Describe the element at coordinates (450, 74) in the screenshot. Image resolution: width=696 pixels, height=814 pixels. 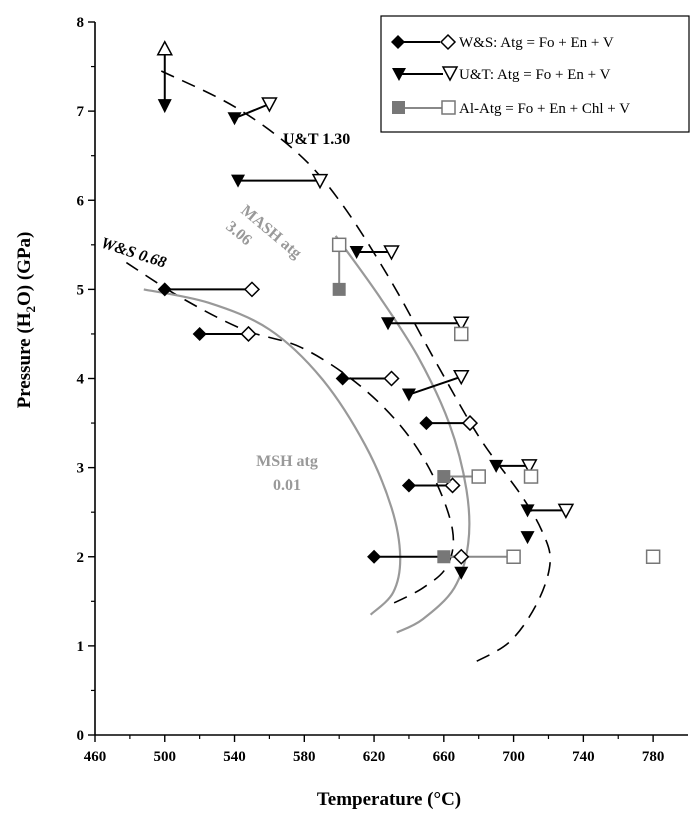
I see `legend-marker-ut-open` at that location.